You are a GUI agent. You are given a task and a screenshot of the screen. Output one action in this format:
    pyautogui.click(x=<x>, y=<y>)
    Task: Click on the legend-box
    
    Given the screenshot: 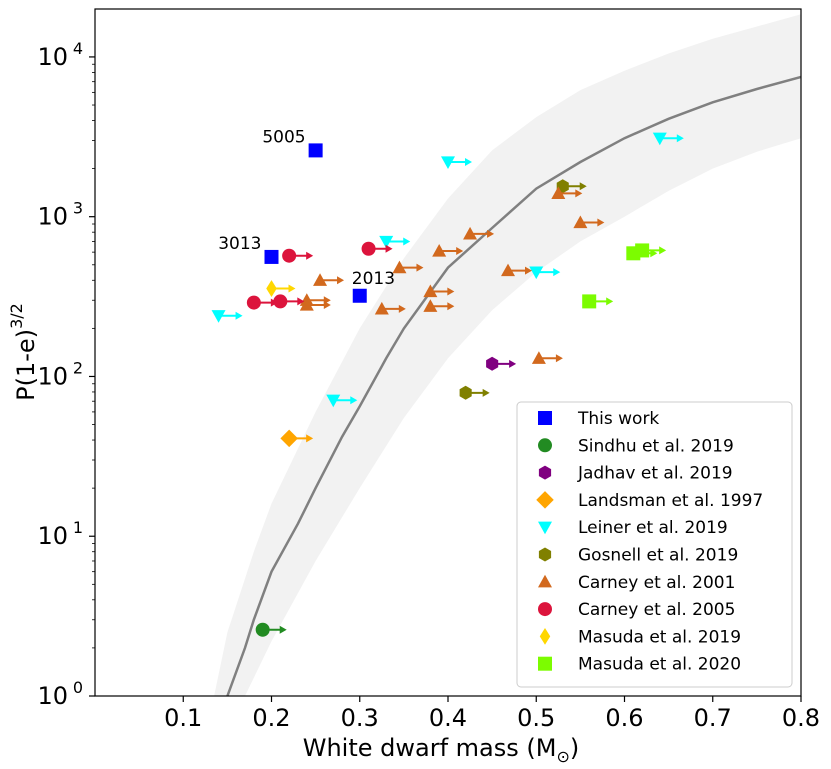 What is the action you would take?
    pyautogui.click(x=654, y=544)
    